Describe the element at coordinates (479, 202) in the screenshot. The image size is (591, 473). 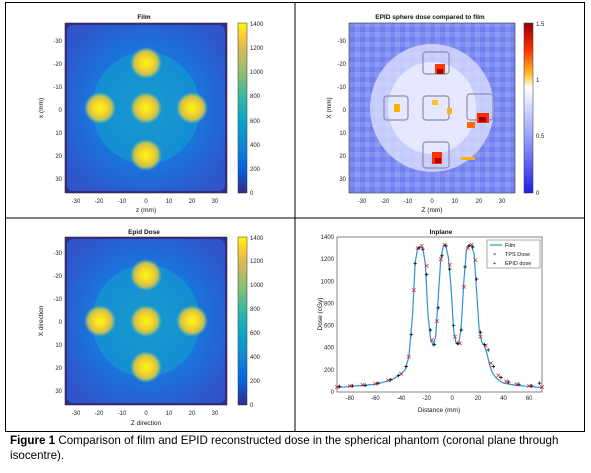
I see `ratio-xtick: 20` at that location.